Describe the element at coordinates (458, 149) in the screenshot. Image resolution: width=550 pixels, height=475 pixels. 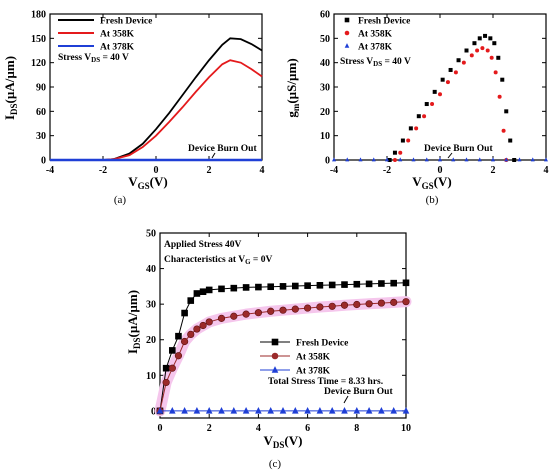
I see `chart-b-burnout-note: Device Burn Out` at that location.